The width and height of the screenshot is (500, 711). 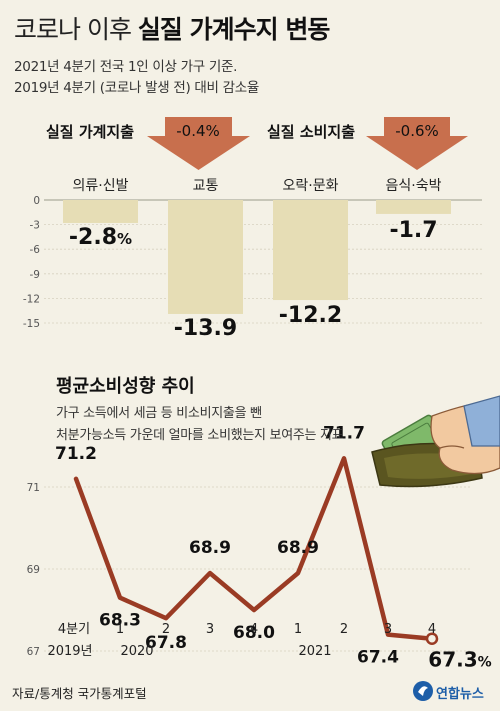 What do you see at coordinates (166, 643) in the screenshot?
I see `value-label: 67.8` at bounding box center [166, 643].